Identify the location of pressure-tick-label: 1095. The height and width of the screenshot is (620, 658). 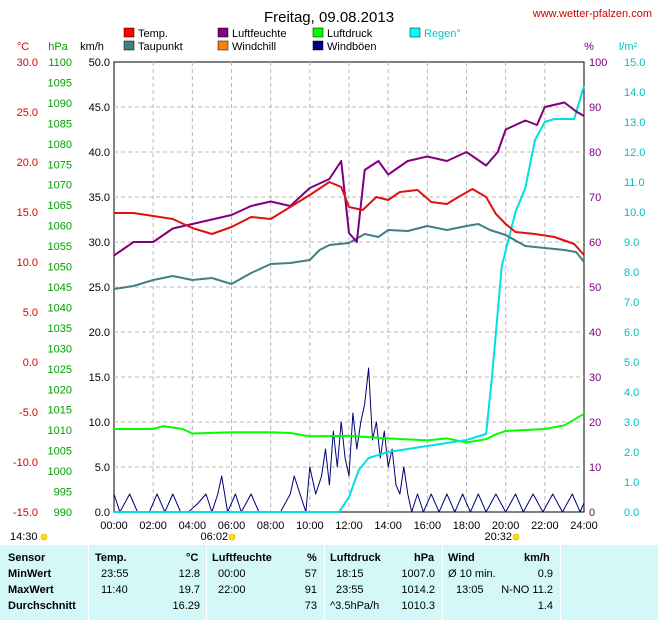
(60, 83).